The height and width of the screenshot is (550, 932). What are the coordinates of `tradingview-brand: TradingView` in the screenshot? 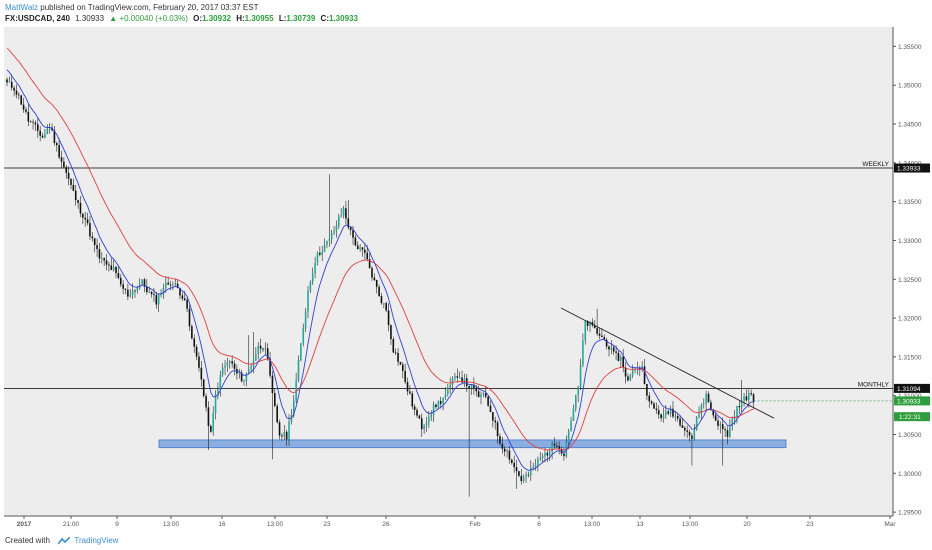 It's located at (96, 540).